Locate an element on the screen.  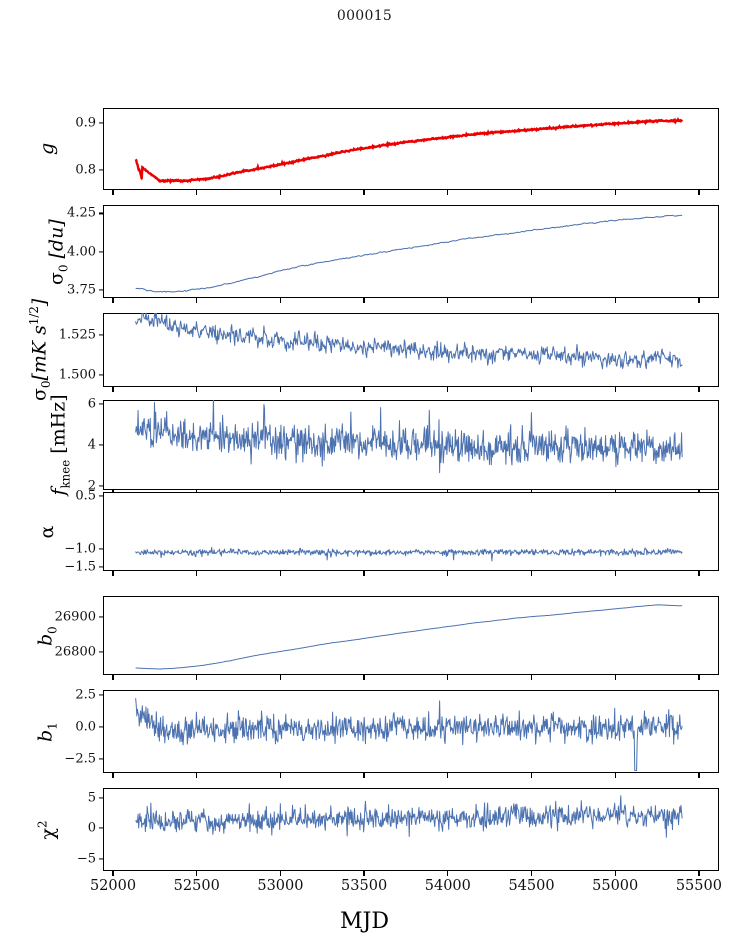
line-f-knee is located at coordinates (409, 437).